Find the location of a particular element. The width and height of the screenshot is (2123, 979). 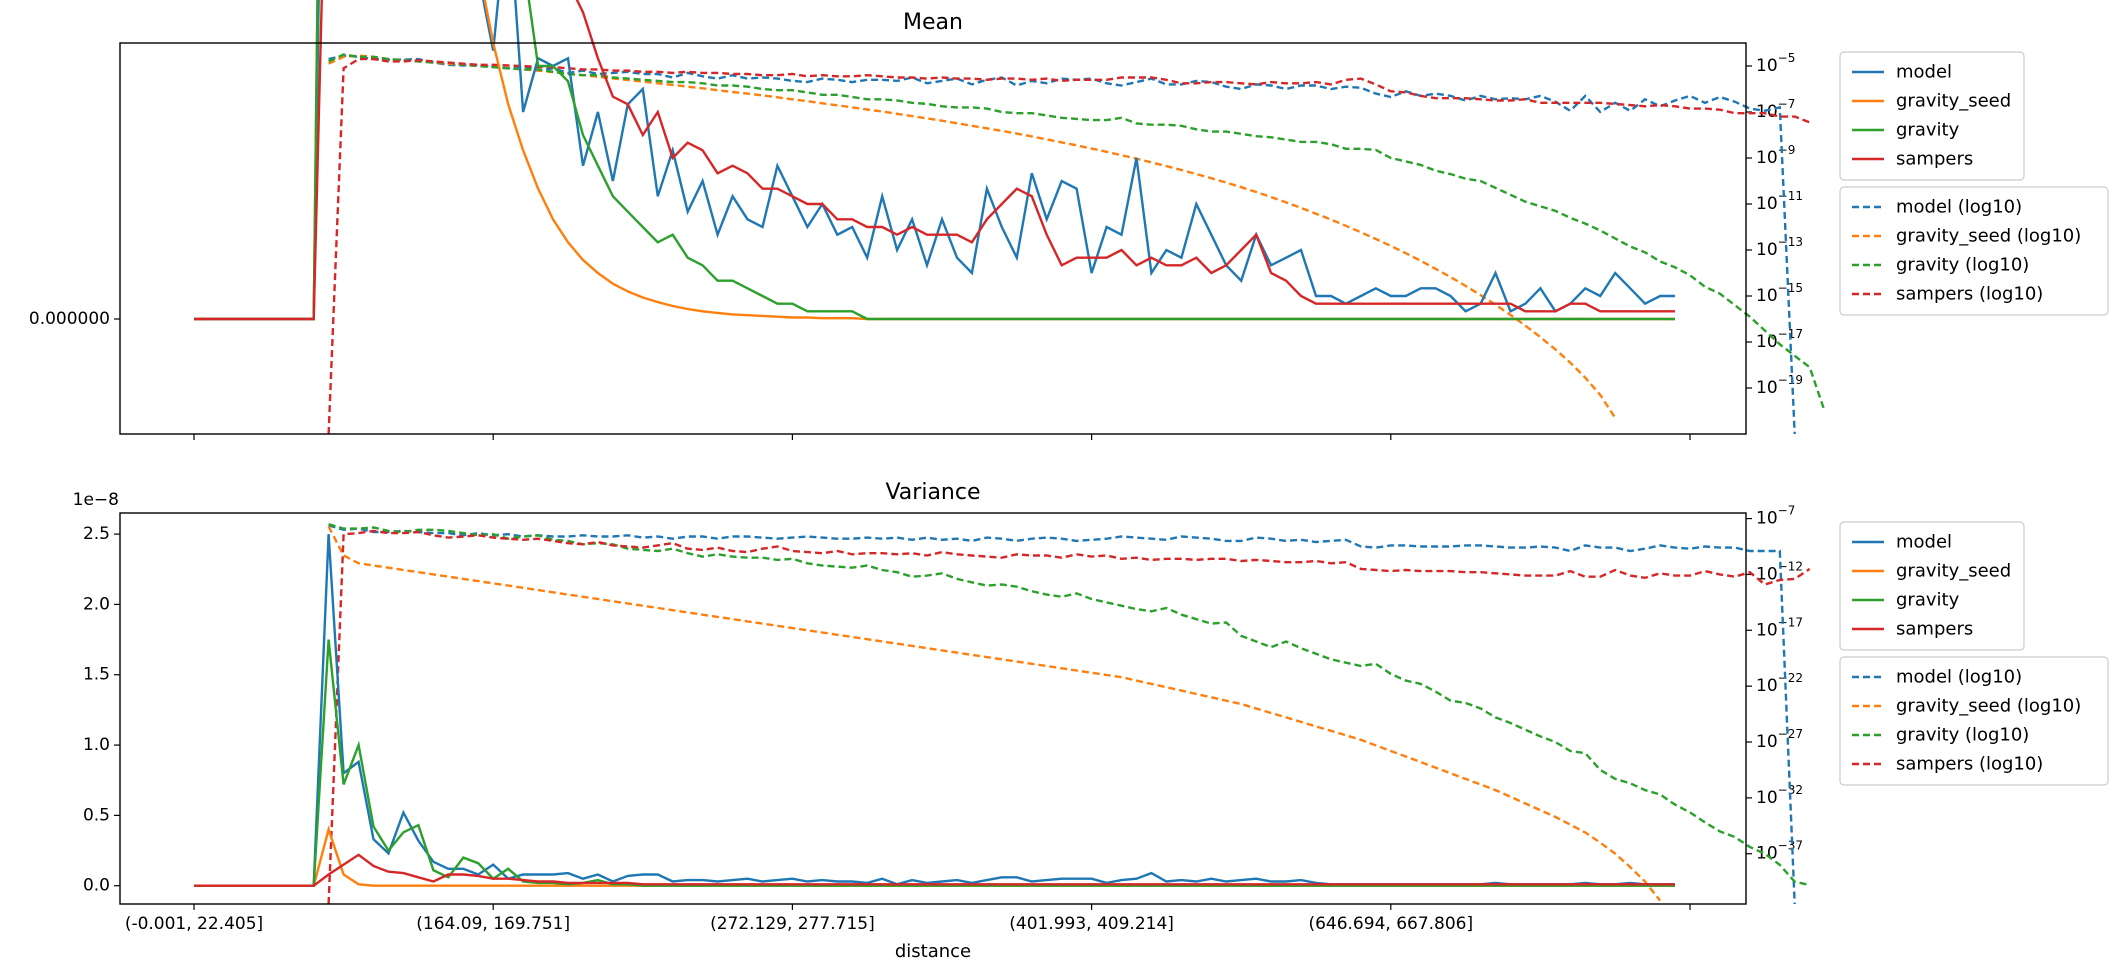

y-tick-label: 2.5 is located at coordinates (96, 534).